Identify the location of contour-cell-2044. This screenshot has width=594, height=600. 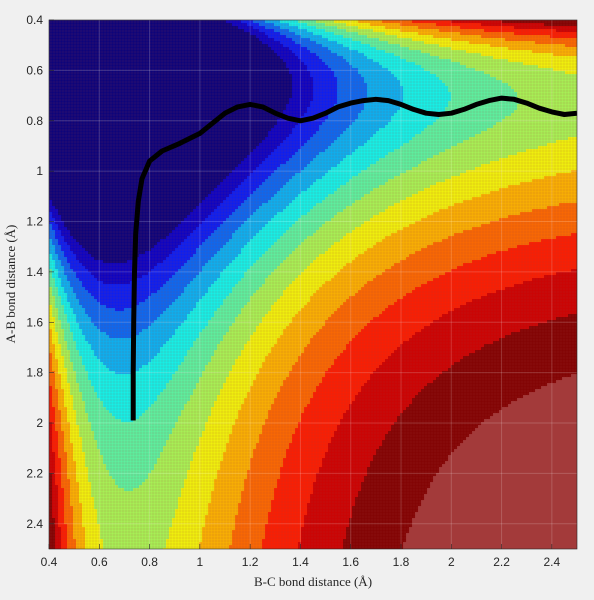
(374, 54).